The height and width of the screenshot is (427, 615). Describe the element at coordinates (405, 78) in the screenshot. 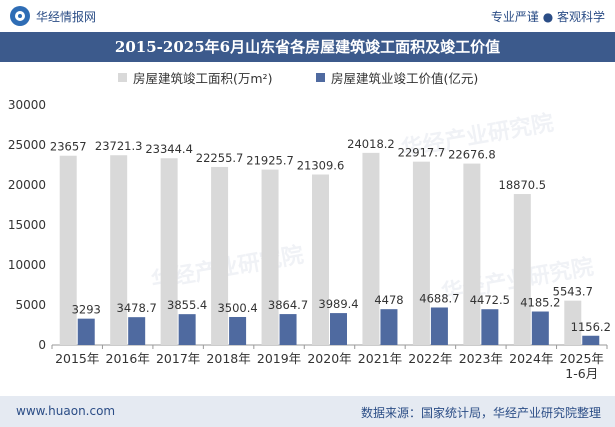

I see `legend-label-value: 房屋建筑业竣工价值(亿元)` at that location.